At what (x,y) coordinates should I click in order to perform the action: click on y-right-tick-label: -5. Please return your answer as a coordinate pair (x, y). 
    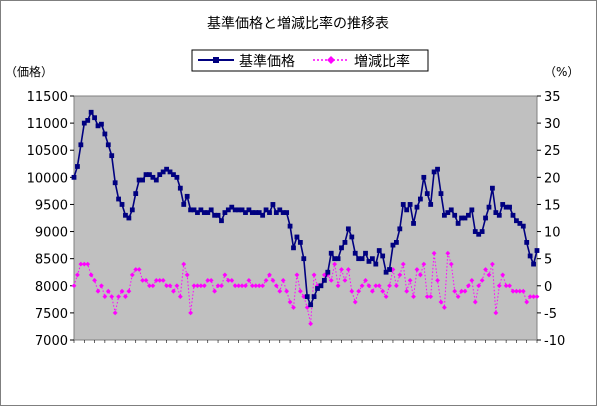
    Looking at the image, I should click on (550, 314).